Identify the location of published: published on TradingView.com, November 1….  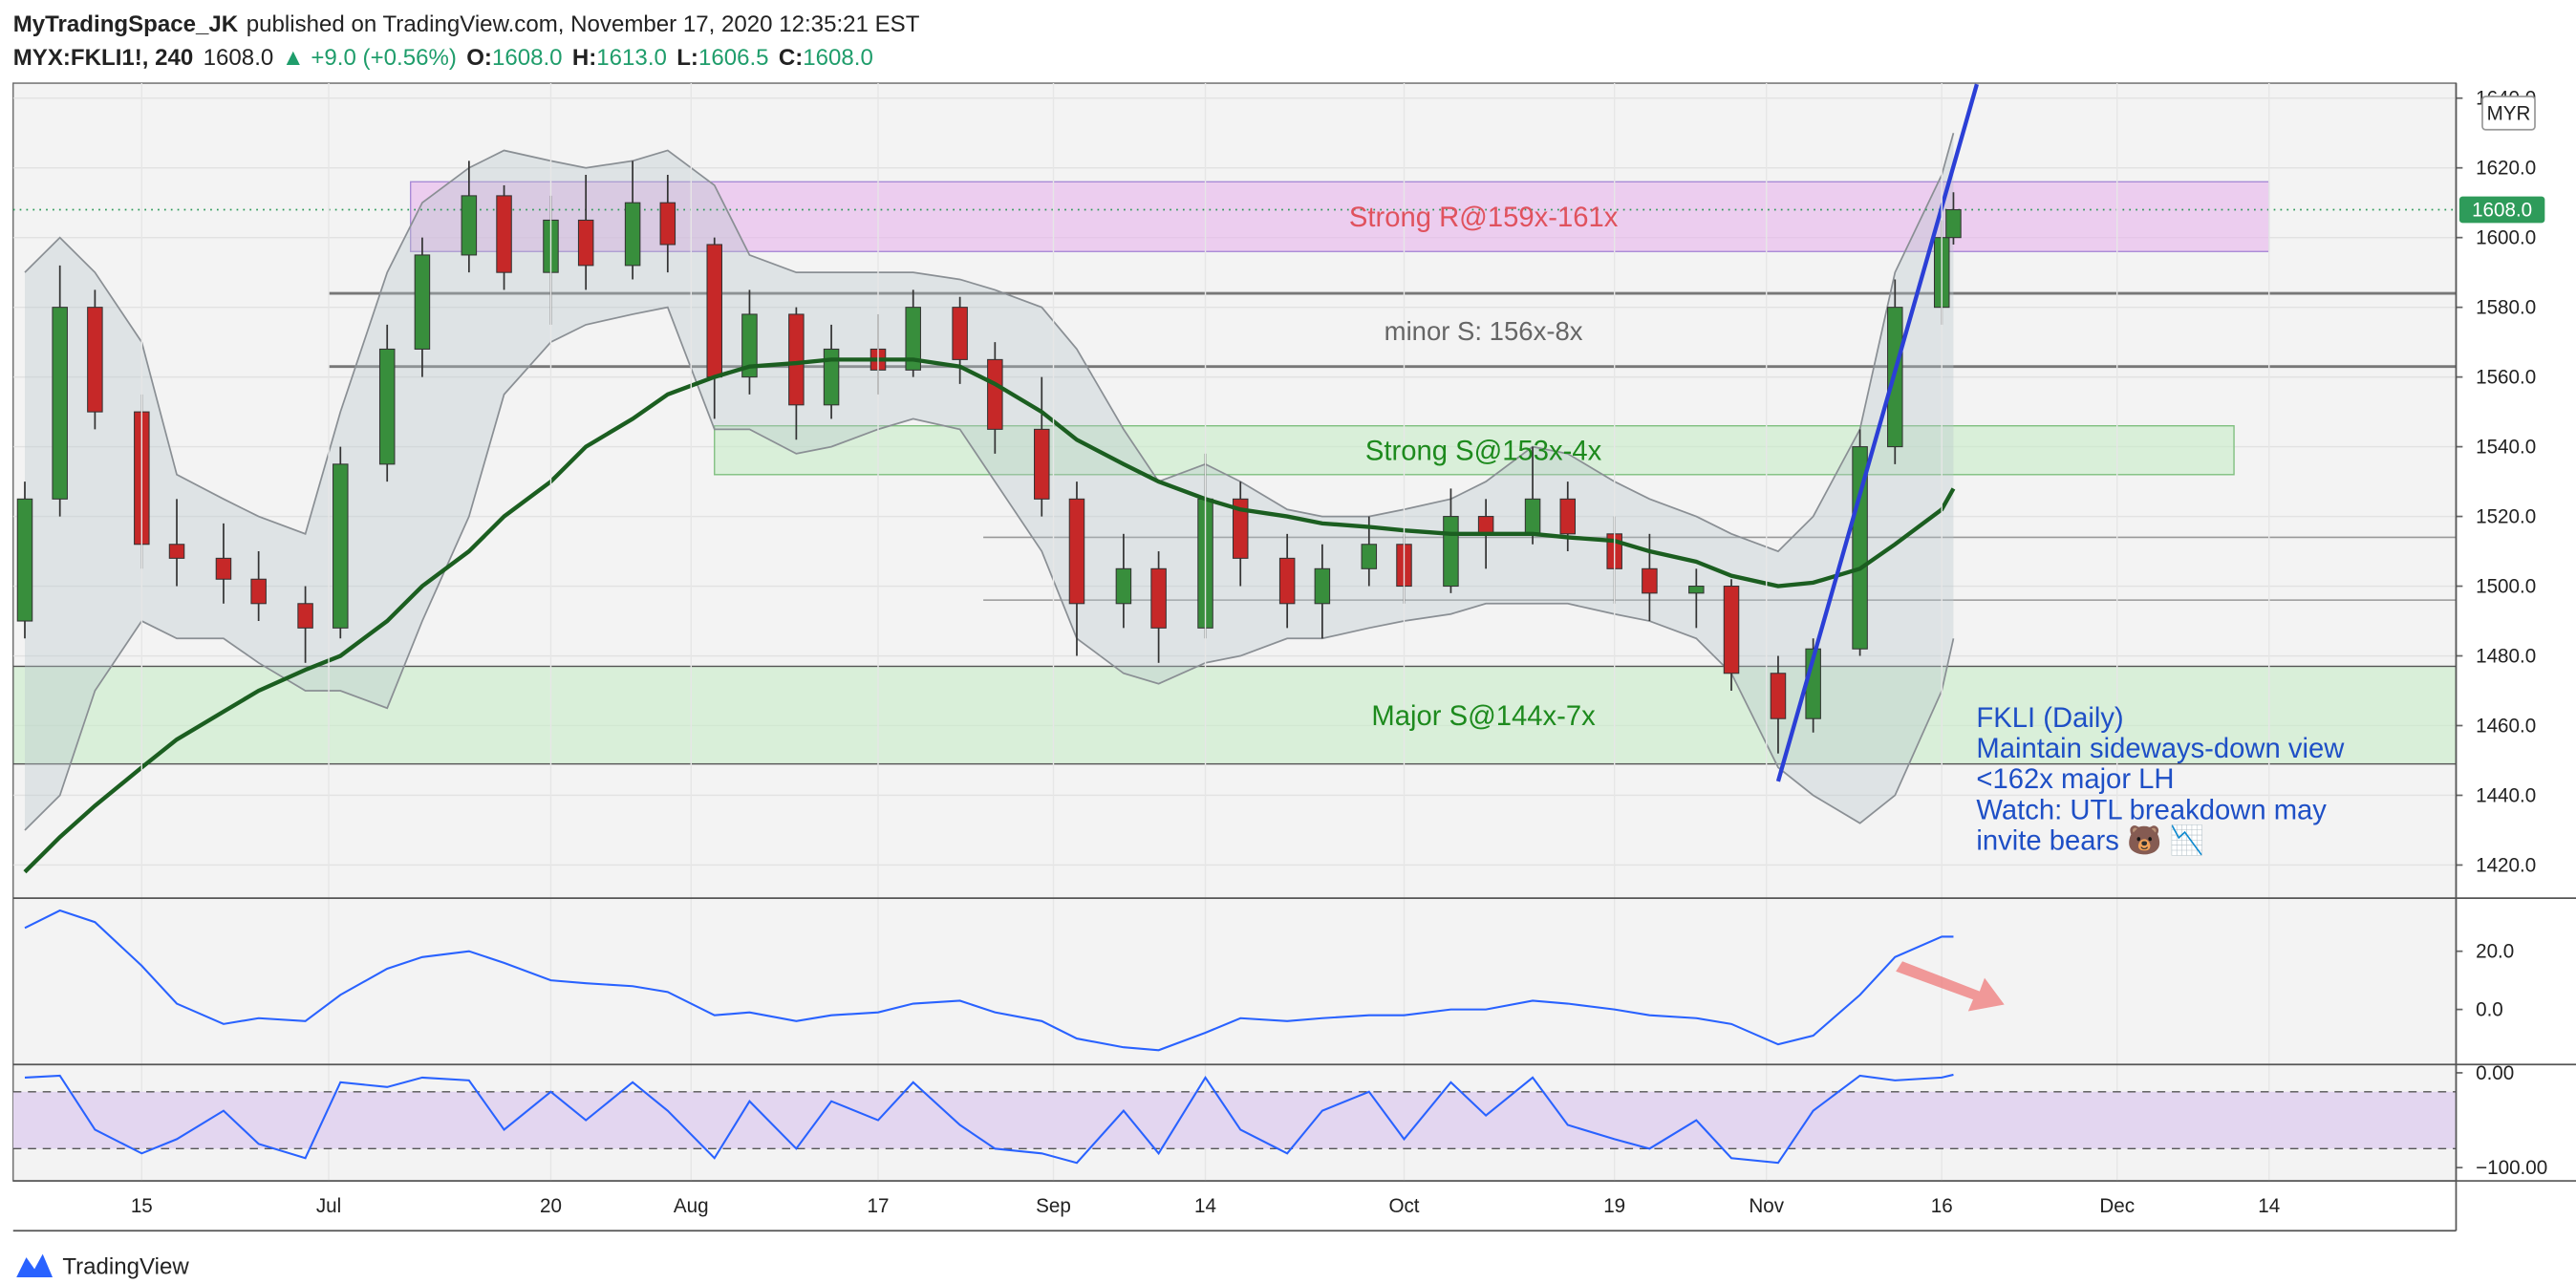
(583, 24).